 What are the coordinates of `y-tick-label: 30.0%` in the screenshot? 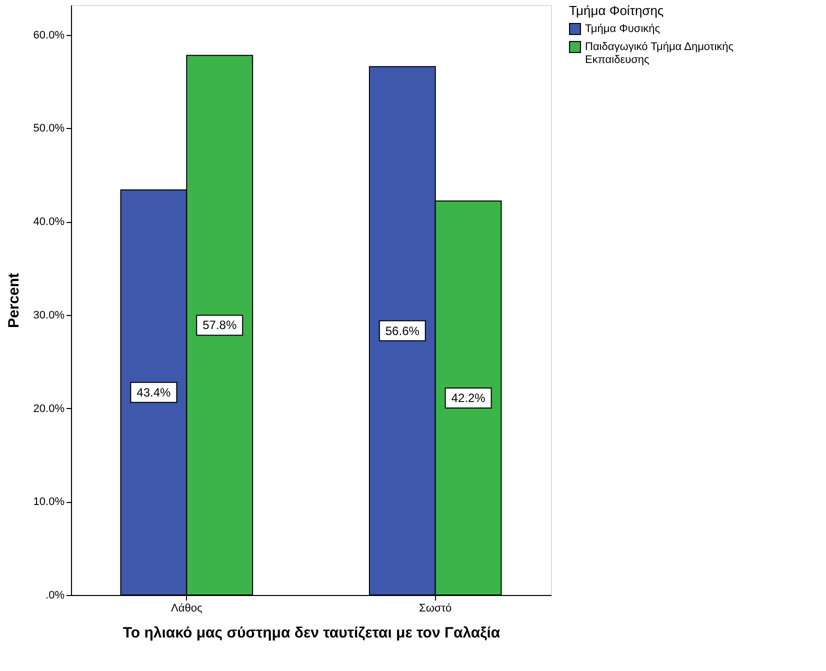 It's located at (49, 315).